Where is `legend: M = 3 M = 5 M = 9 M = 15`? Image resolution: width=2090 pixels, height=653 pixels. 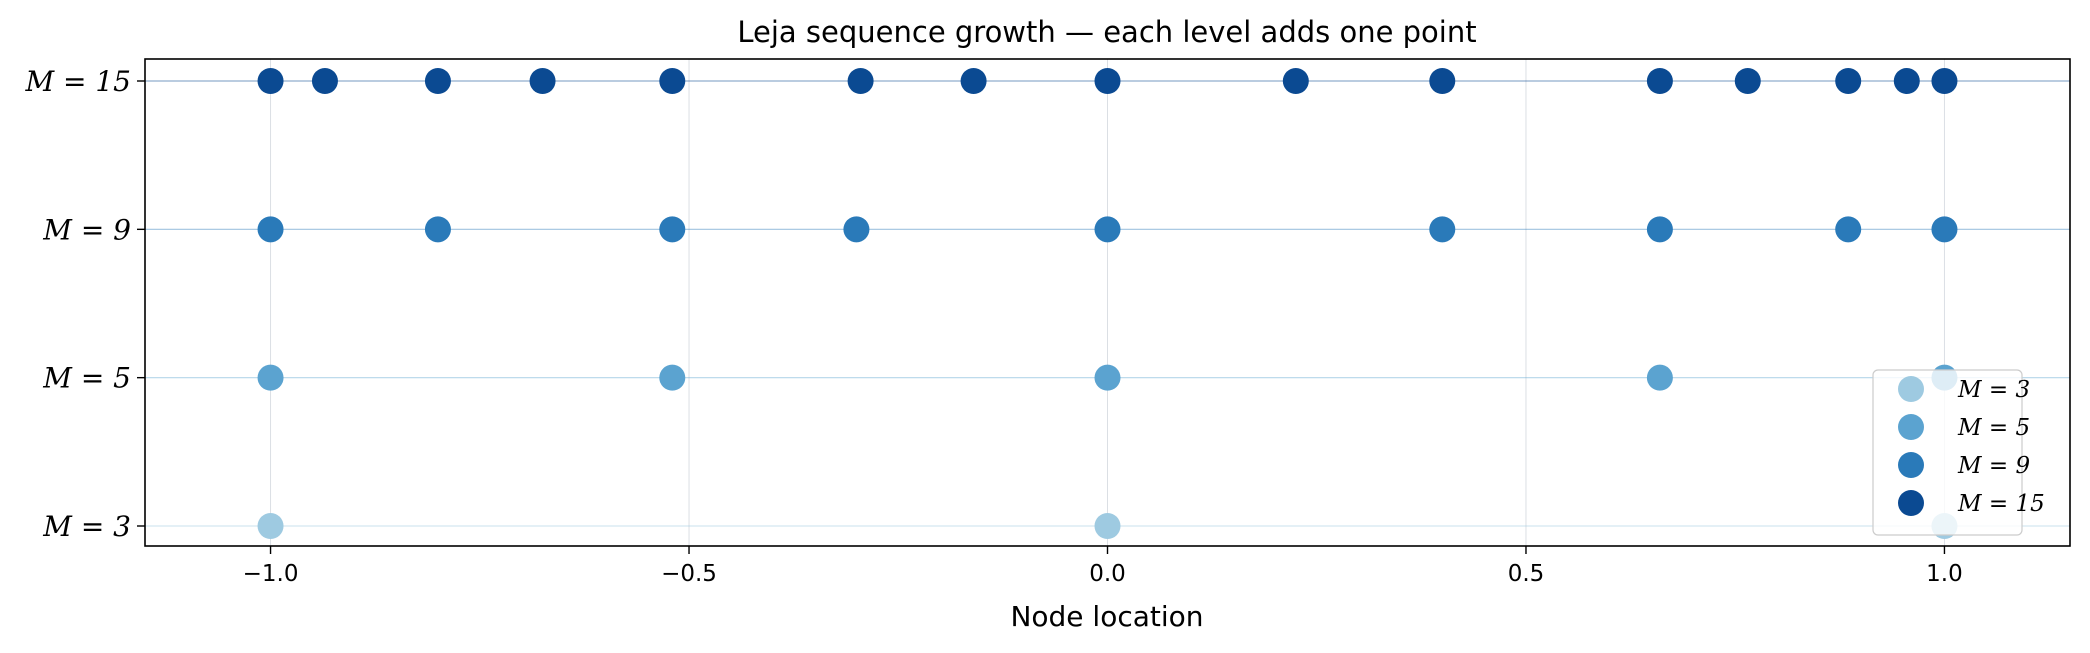
legend: M = 3 M = 5 M = 9 M = 15 is located at coordinates (1958, 452).